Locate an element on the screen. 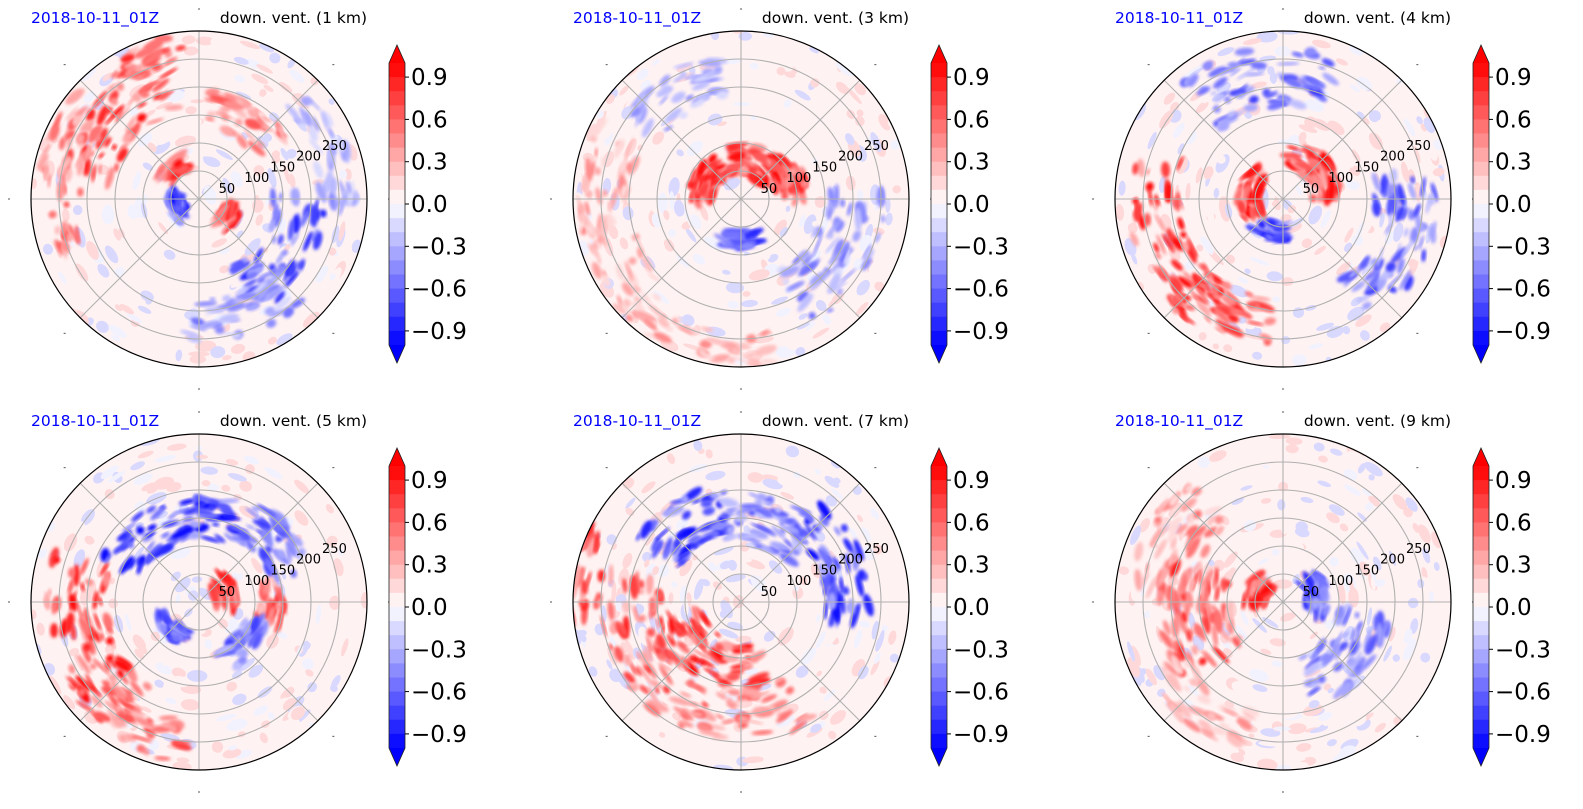 The width and height of the screenshot is (1583, 809). contour-field is located at coordinates (199, 602).